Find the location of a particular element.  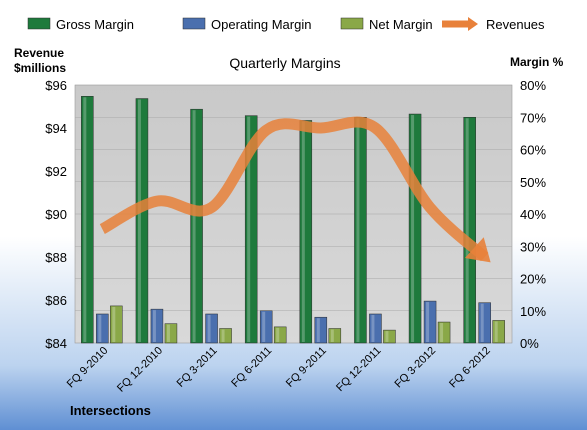

left-axis-title-line2: $millions is located at coordinates (40, 68).